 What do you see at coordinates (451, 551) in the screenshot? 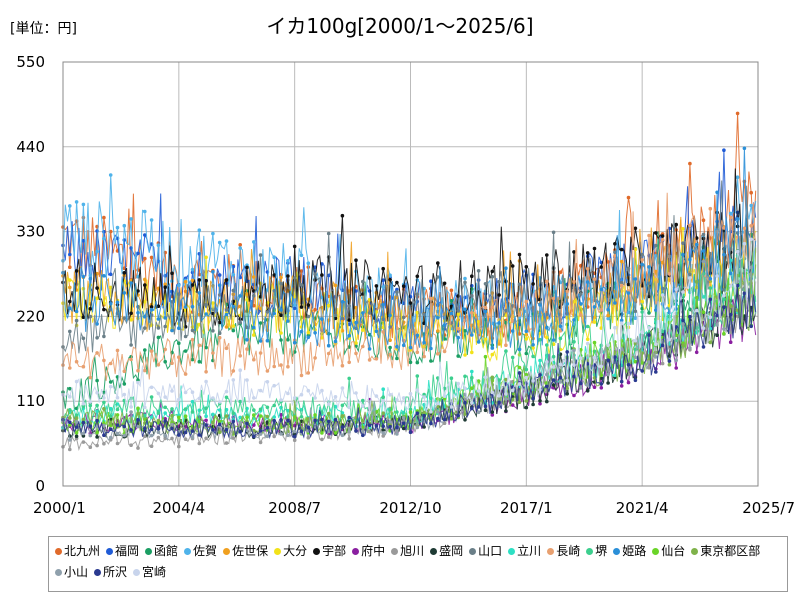
I see `legend-label: 盛岡` at bounding box center [451, 551].